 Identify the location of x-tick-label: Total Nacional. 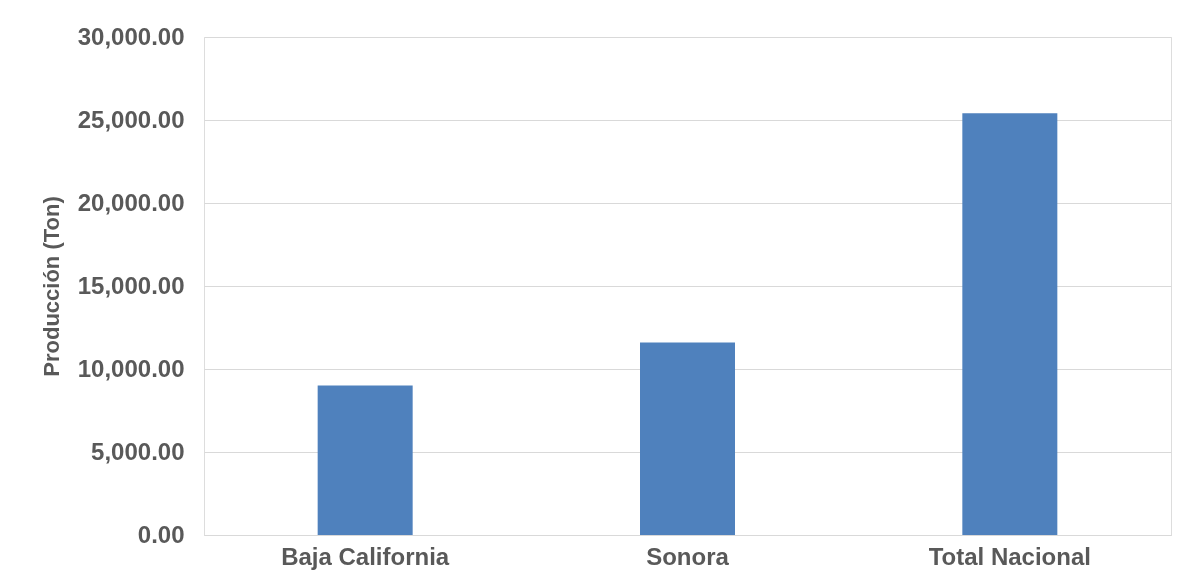
(1009, 556).